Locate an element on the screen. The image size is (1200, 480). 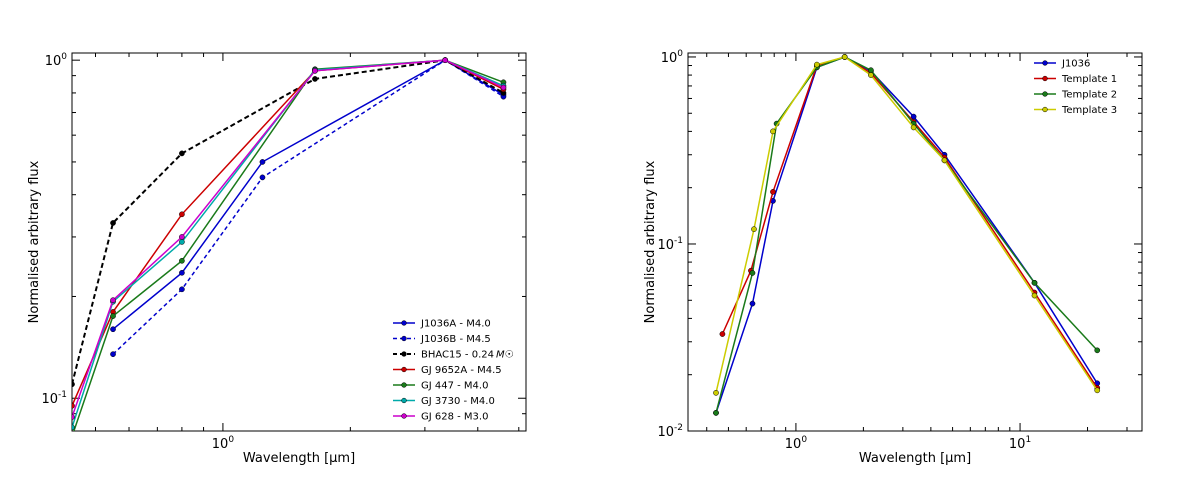
legend-entry: J1036B - M4.5 is located at coordinates (455, 339).